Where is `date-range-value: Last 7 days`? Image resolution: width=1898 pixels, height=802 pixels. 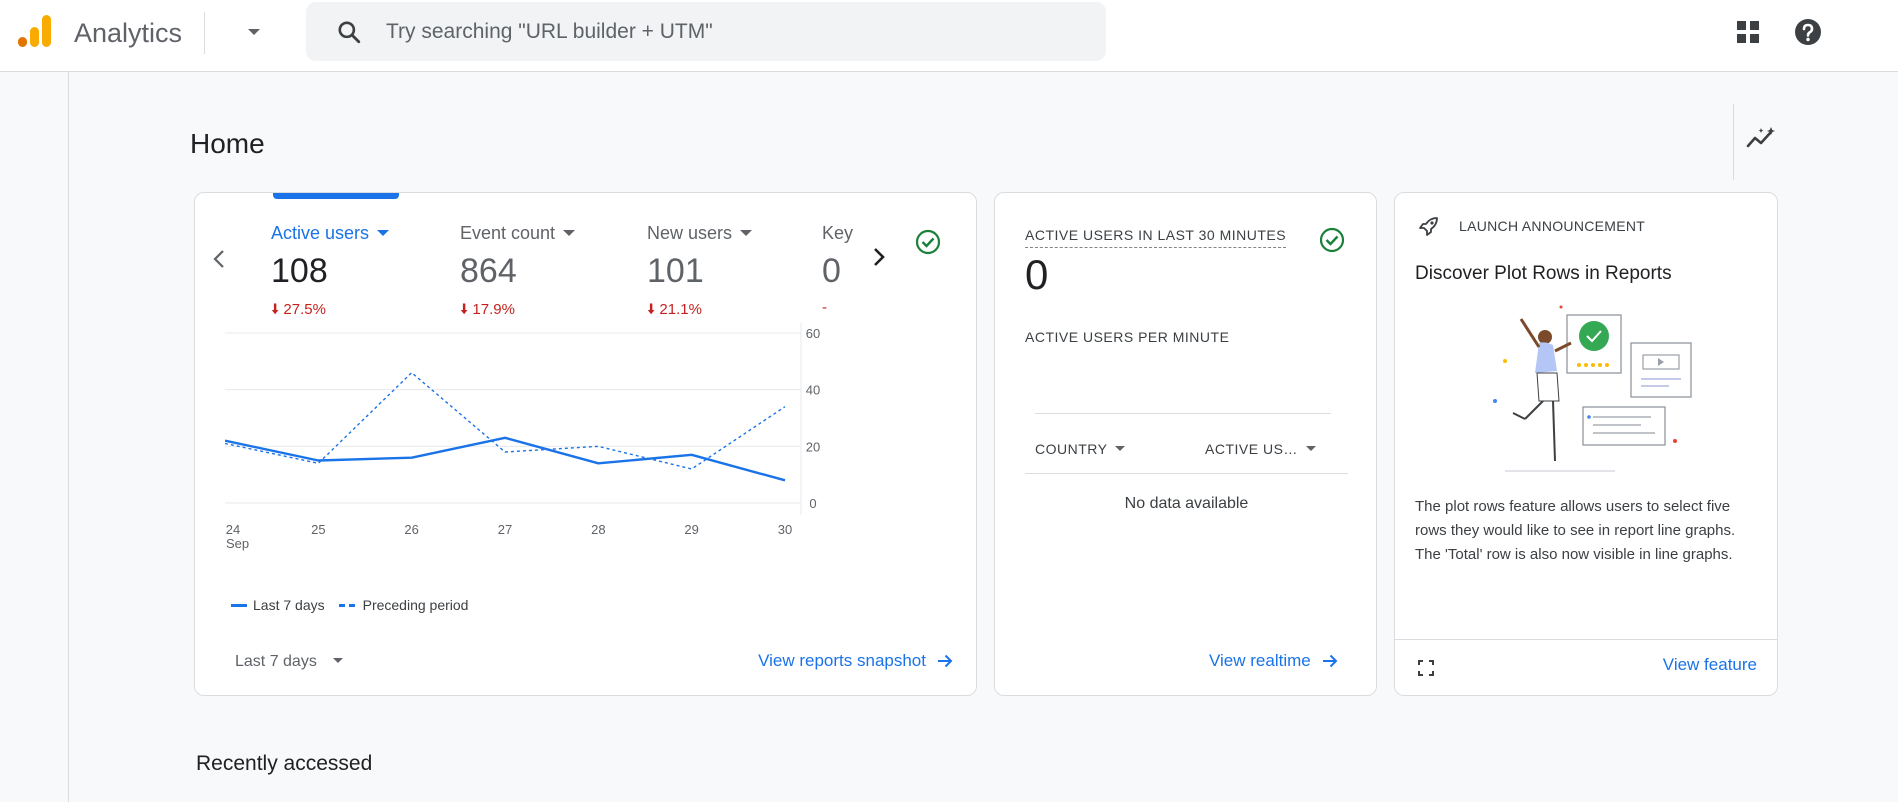 date-range-value: Last 7 days is located at coordinates (276, 661).